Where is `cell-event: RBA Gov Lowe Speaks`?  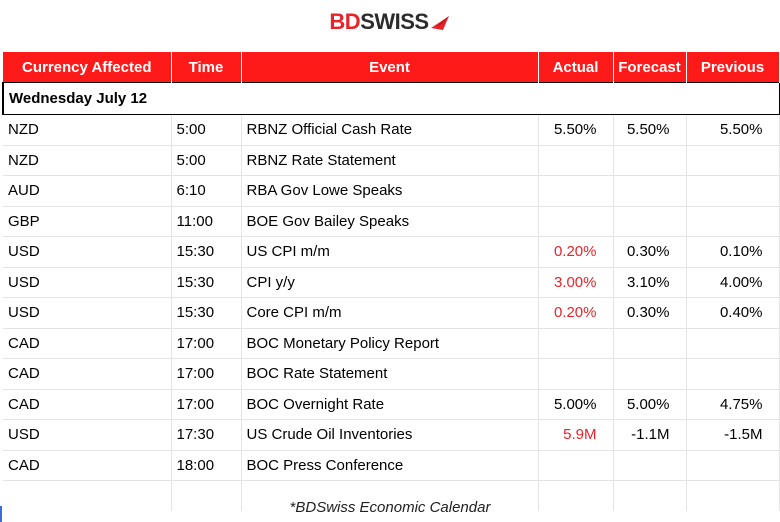 cell-event: RBA Gov Lowe Speaks is located at coordinates (390, 191).